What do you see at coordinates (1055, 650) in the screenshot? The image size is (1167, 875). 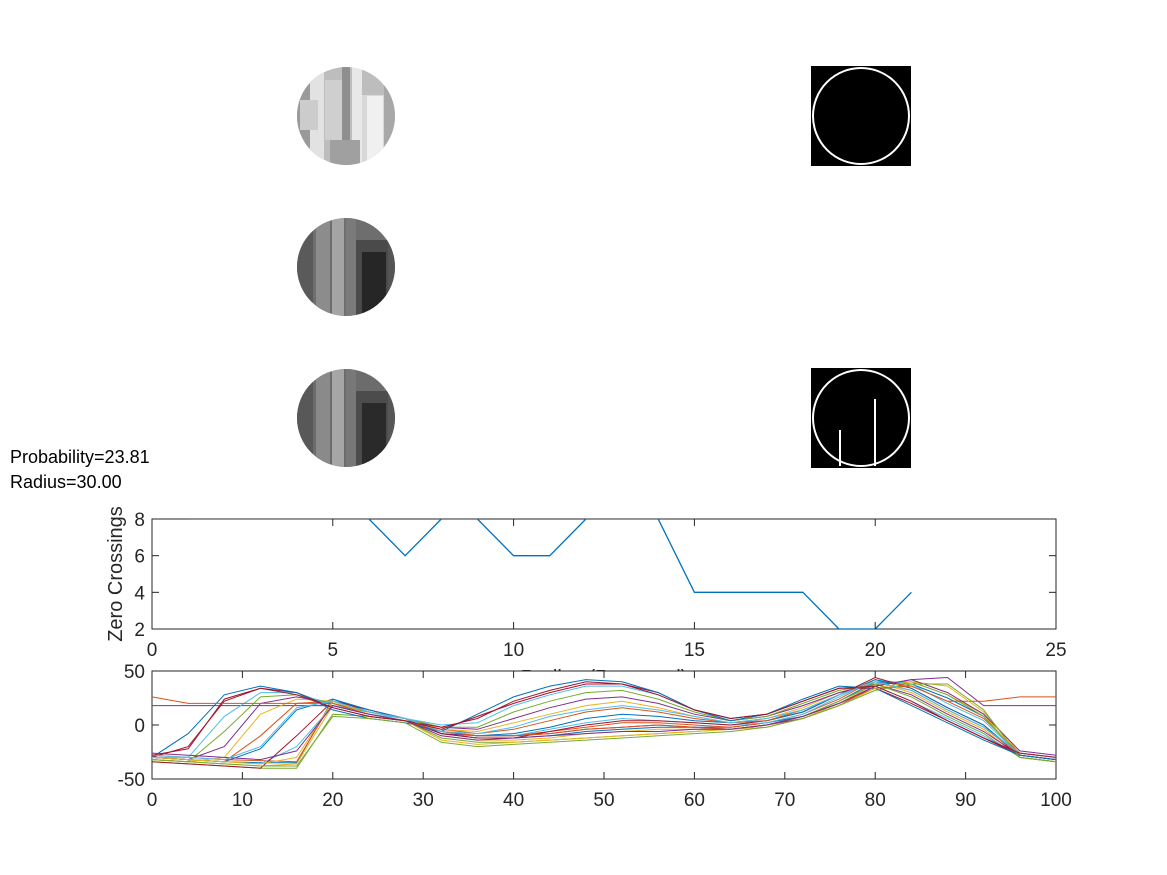 I see `chart1-x-tick-label: 25` at bounding box center [1055, 650].